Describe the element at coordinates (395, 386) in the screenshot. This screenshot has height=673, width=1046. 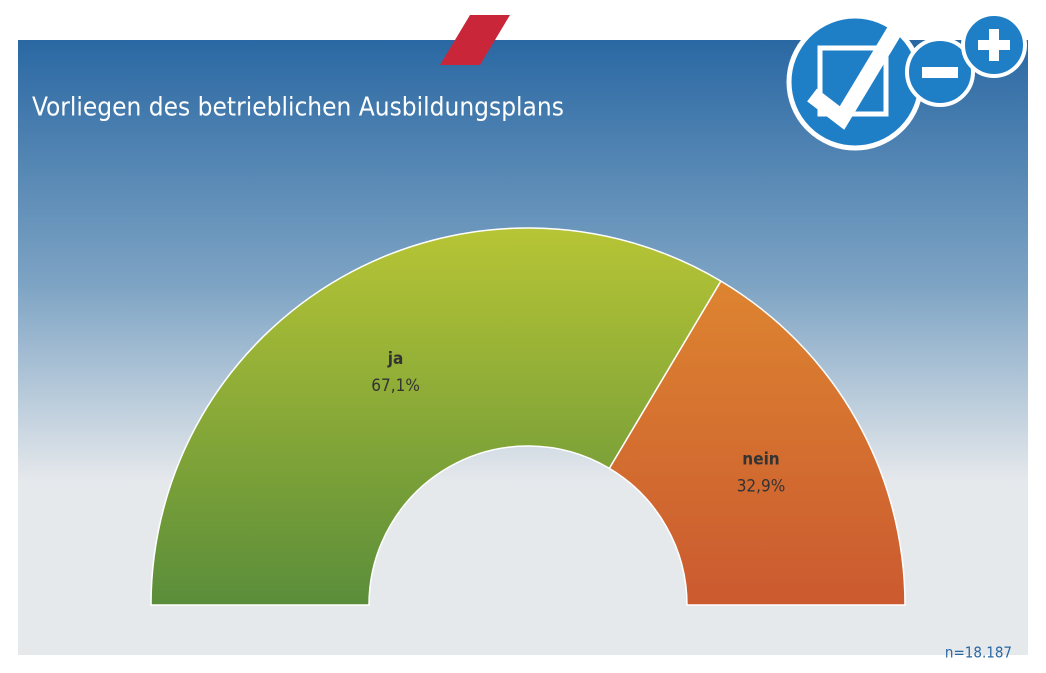
I see `slice-value-label: 67,1%` at that location.